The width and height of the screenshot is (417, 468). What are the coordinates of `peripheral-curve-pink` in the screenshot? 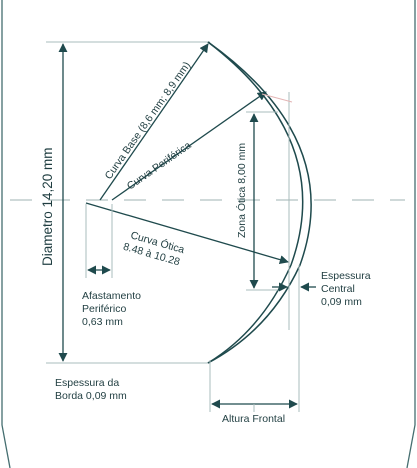 It's located at (277, 98).